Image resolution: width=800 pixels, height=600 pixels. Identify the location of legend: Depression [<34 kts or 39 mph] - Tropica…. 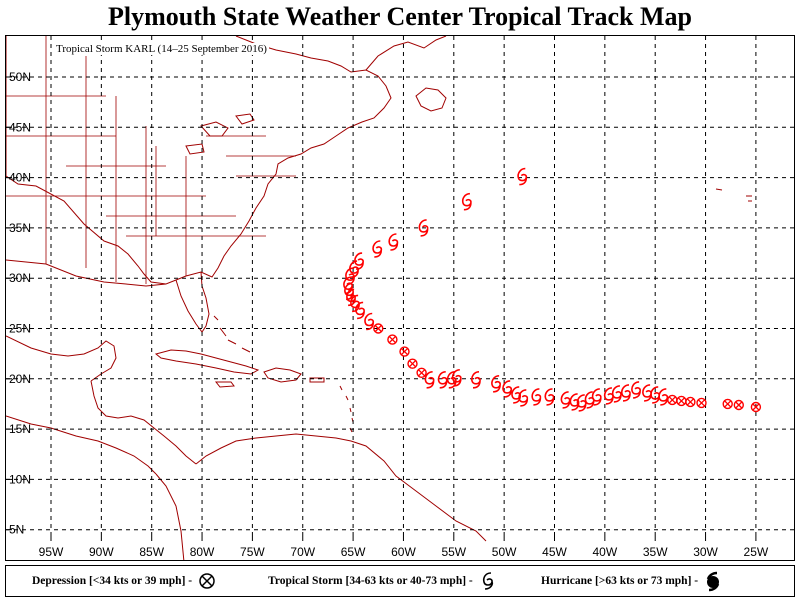
(400, 581).